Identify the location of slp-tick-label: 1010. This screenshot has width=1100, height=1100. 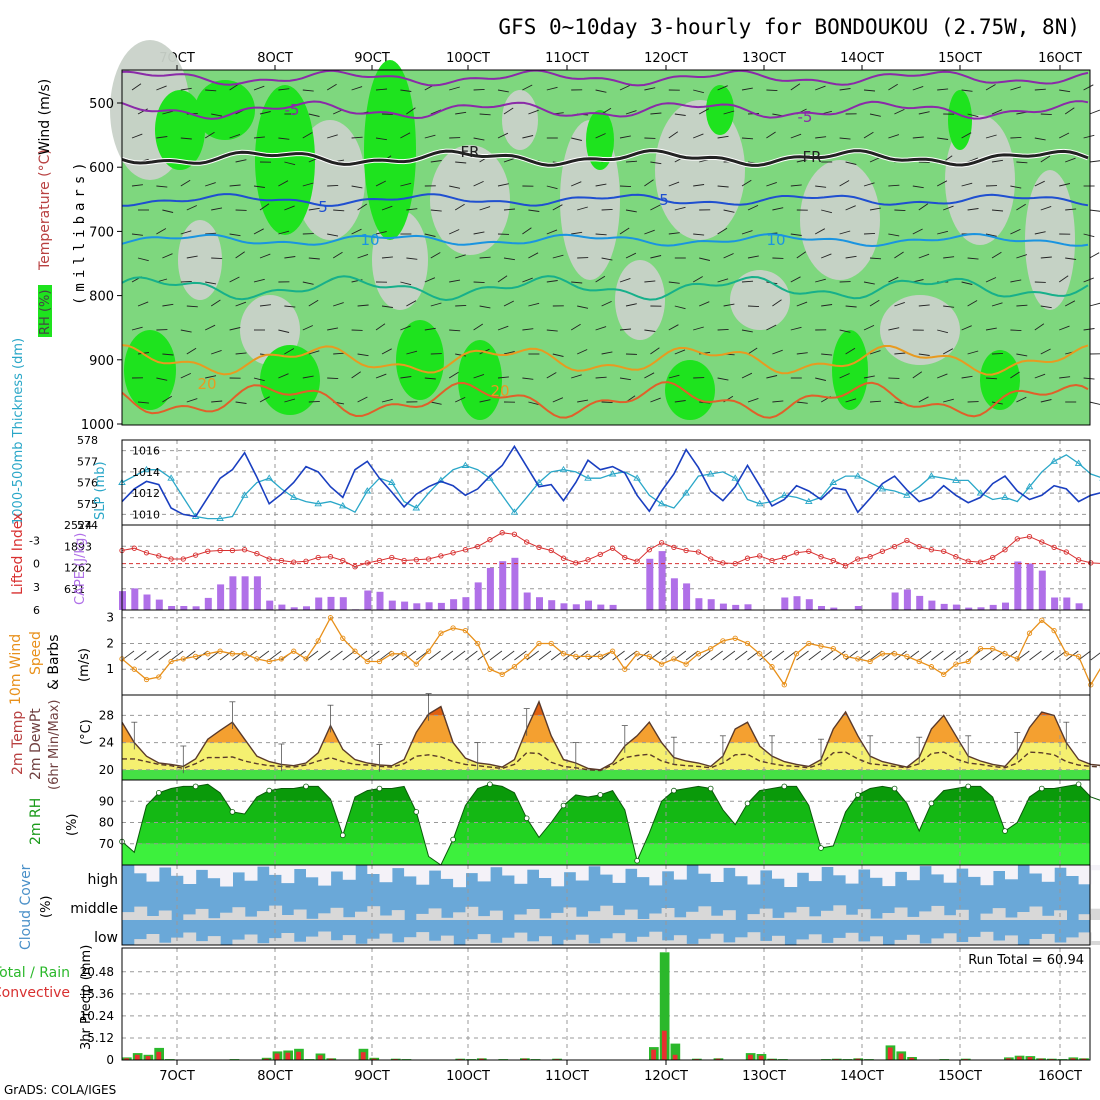
(146, 514).